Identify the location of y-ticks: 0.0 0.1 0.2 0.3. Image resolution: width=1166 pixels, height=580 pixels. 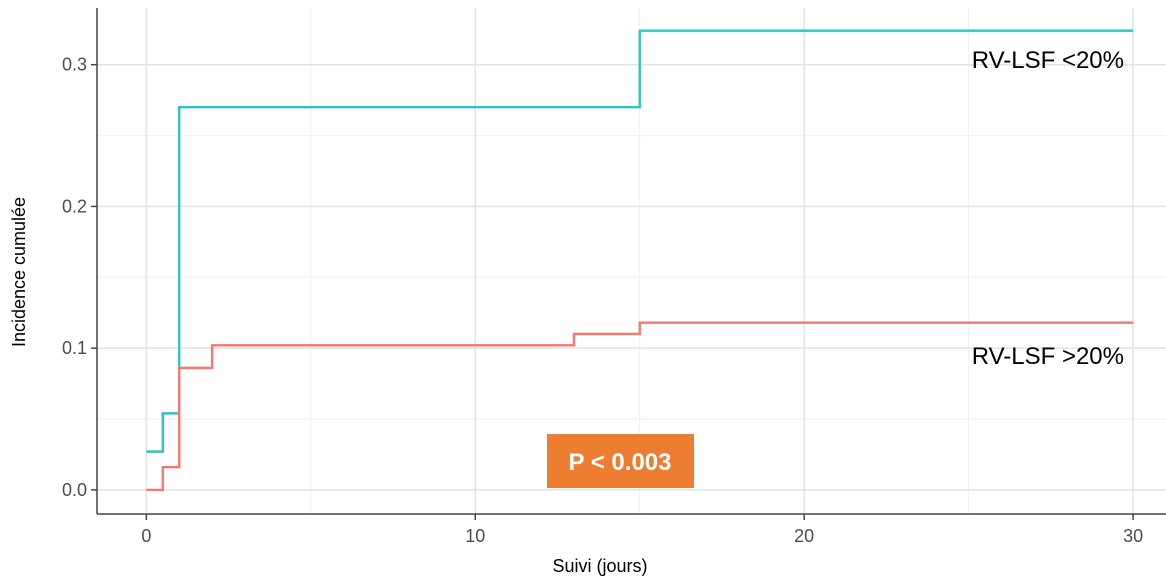
(79, 277).